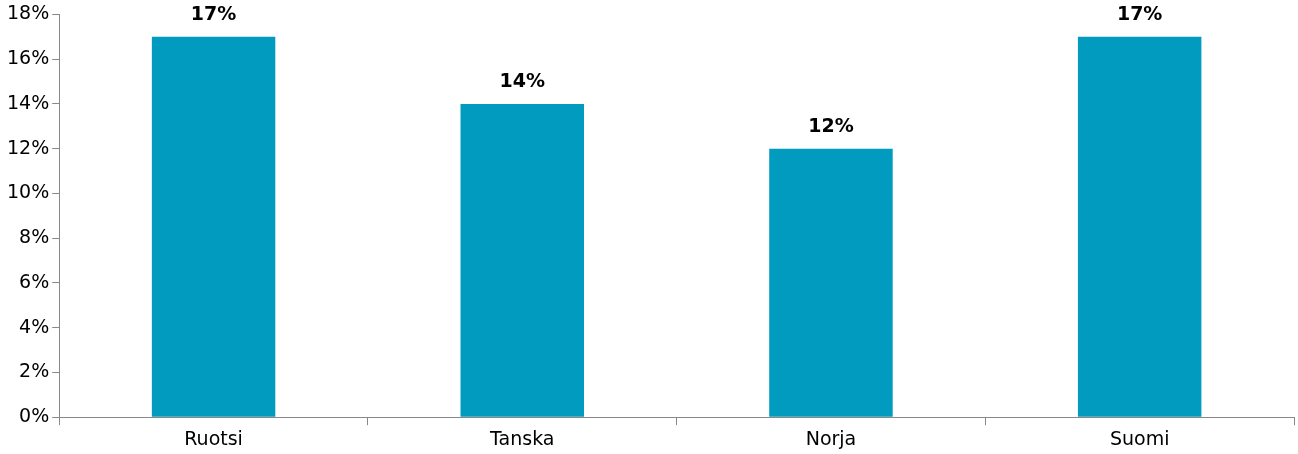 This screenshot has width=1298, height=454. Describe the element at coordinates (522, 80) in the screenshot. I see `data-label: 14%` at that location.